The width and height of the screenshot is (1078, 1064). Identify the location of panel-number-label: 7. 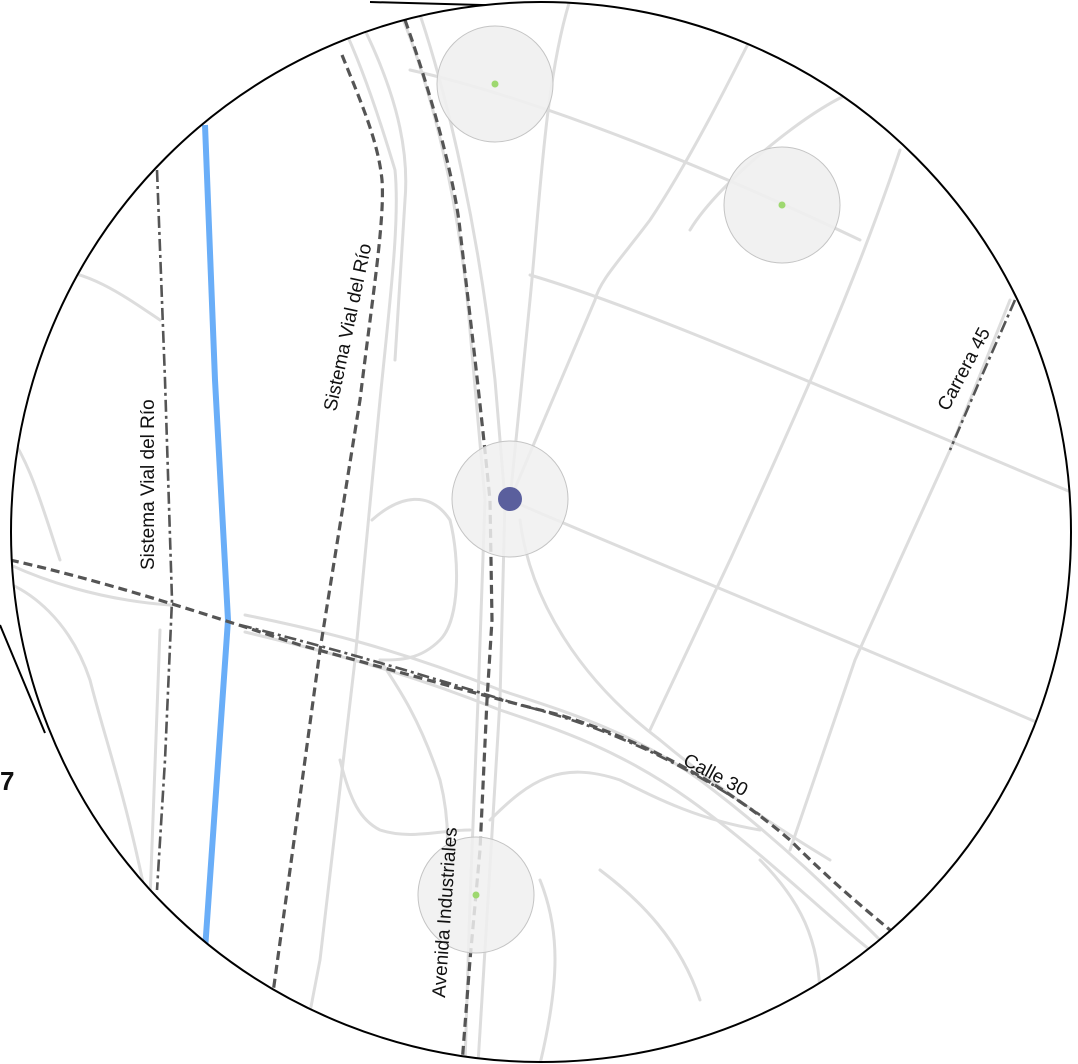
(7, 781).